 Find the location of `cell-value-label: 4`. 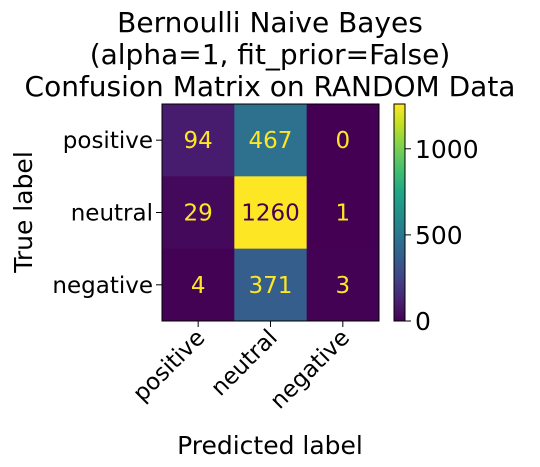

cell-value-label: 4 is located at coordinates (198, 286).